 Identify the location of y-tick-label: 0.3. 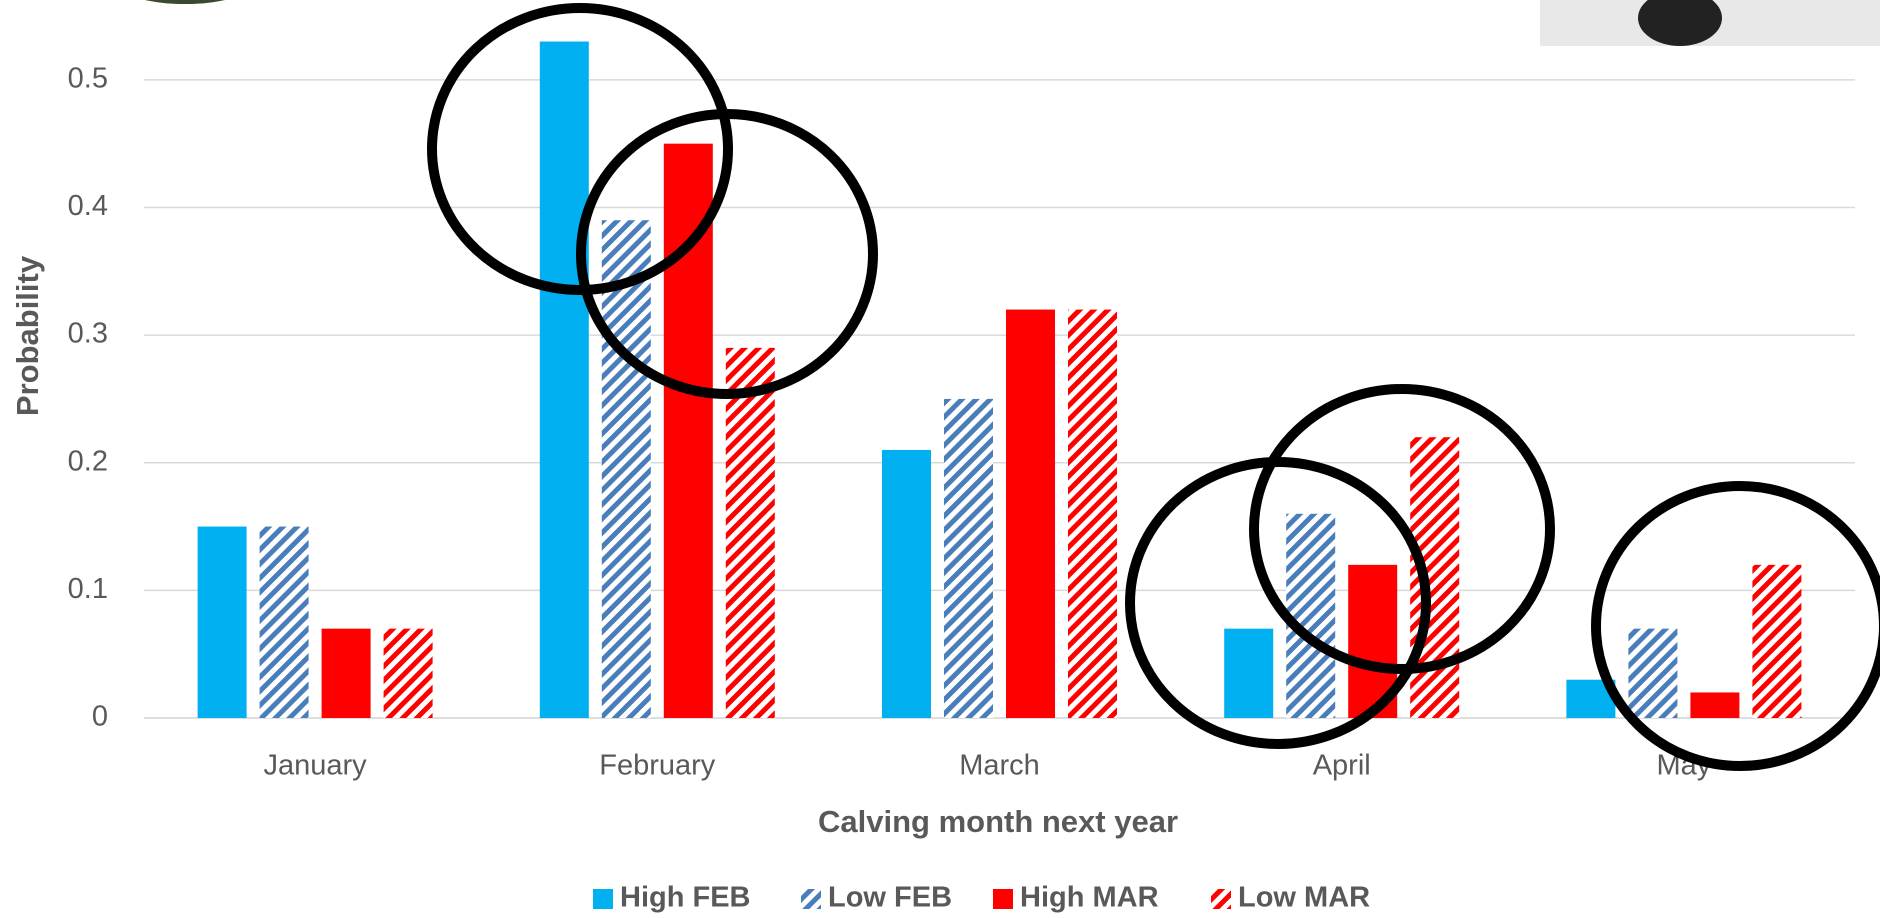
(88, 334).